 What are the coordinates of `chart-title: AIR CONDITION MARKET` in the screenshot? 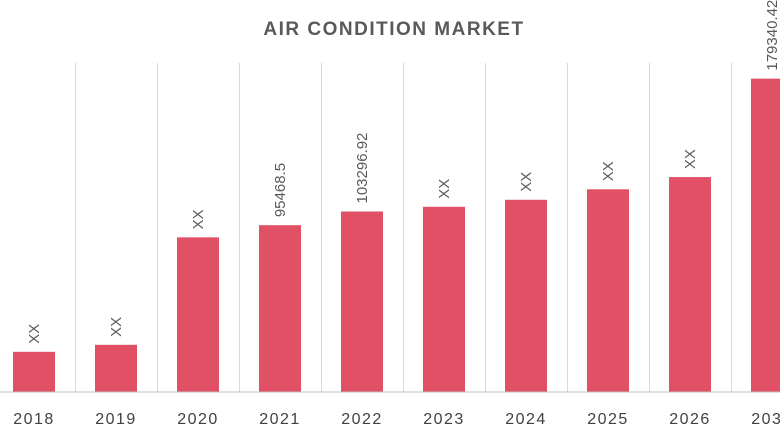 It's located at (393, 29).